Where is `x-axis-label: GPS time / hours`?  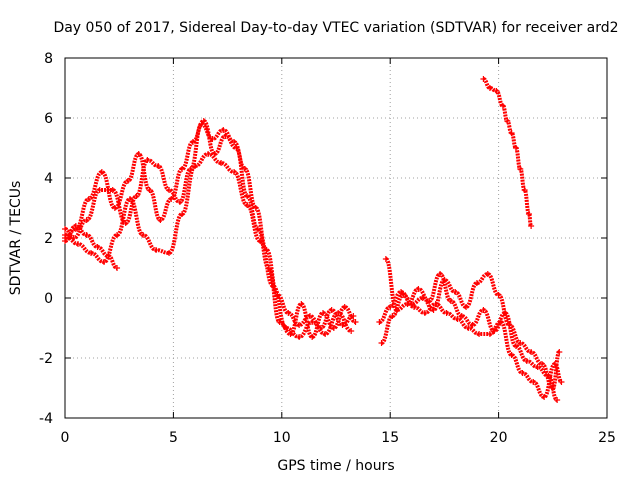
x-axis-label: GPS time / hours is located at coordinates (335, 466).